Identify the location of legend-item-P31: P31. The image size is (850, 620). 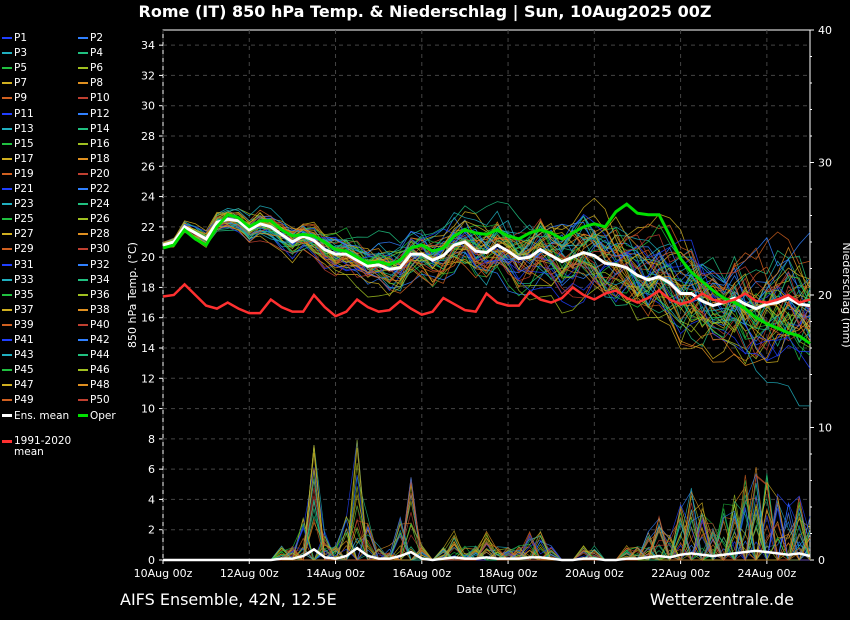
(18, 265).